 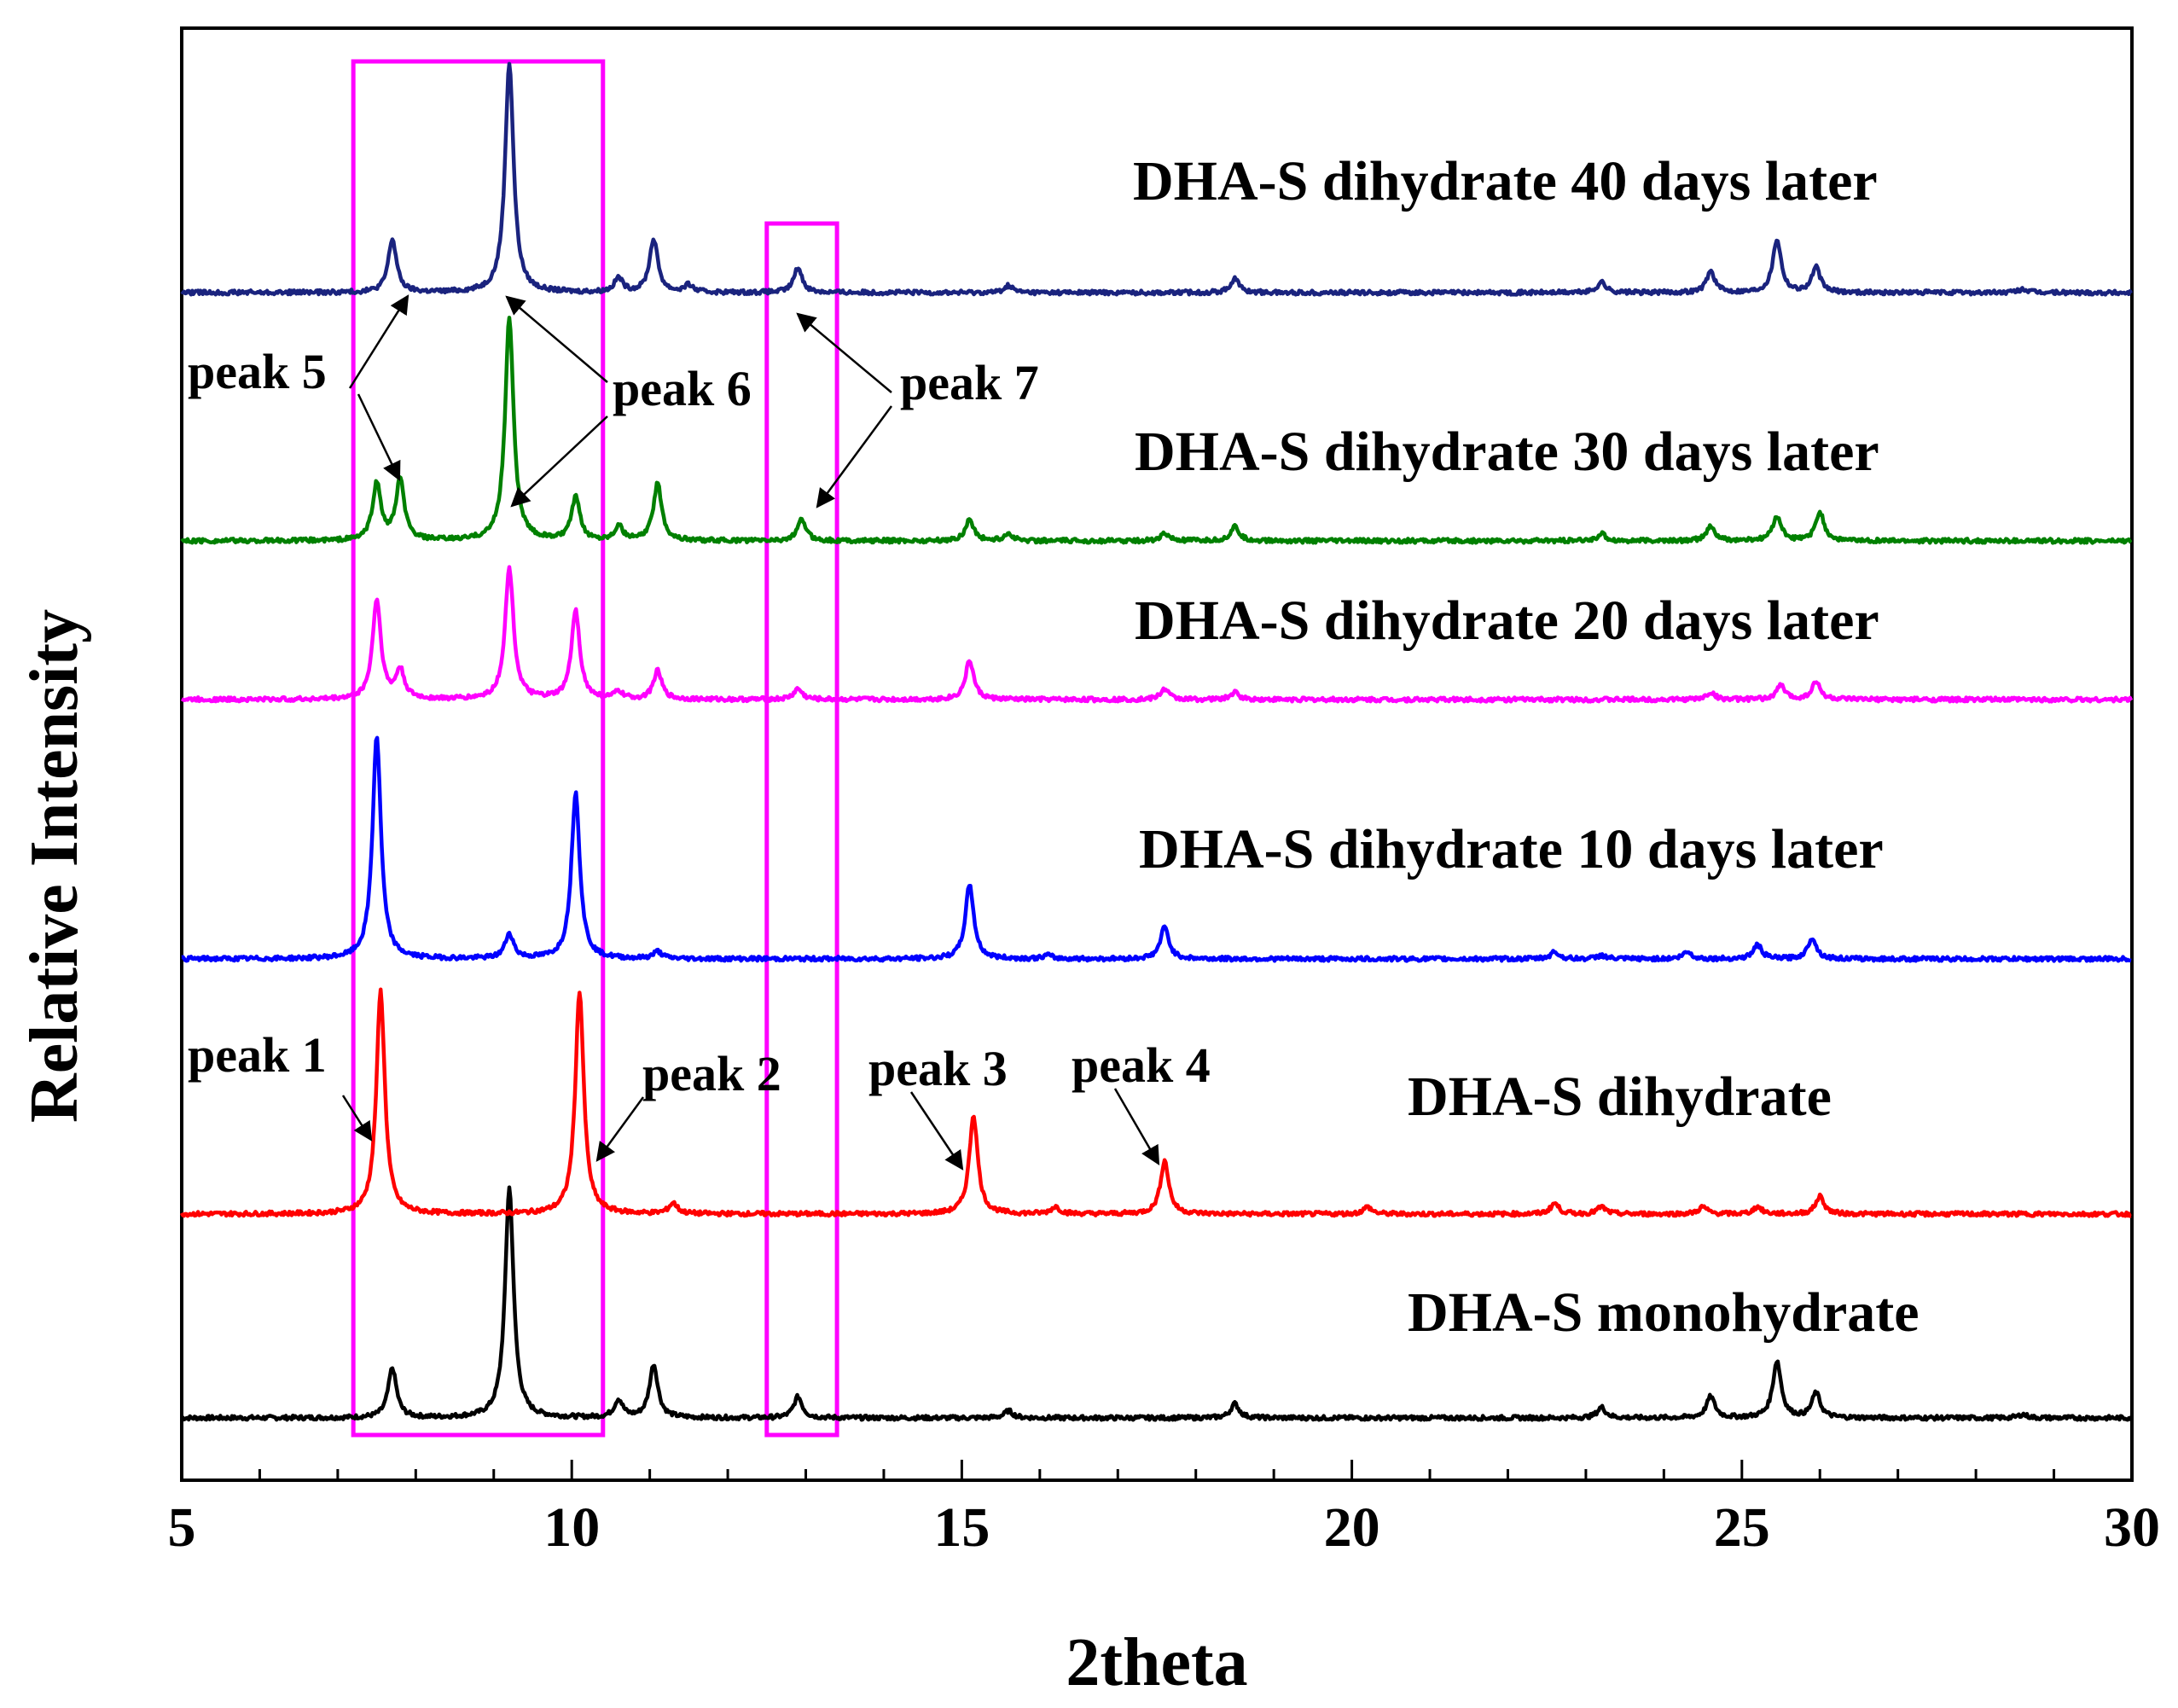 I want to click on peak-label-peak-2: peak 2, so click(x=711, y=1073).